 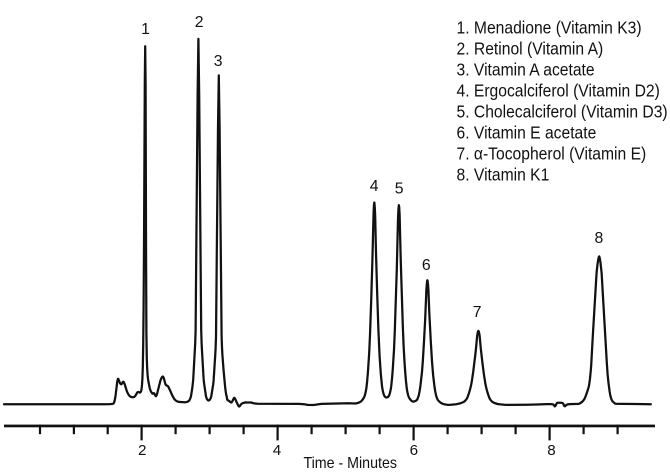 What do you see at coordinates (350, 463) in the screenshot?
I see `svg-text: Time - Minutes` at bounding box center [350, 463].